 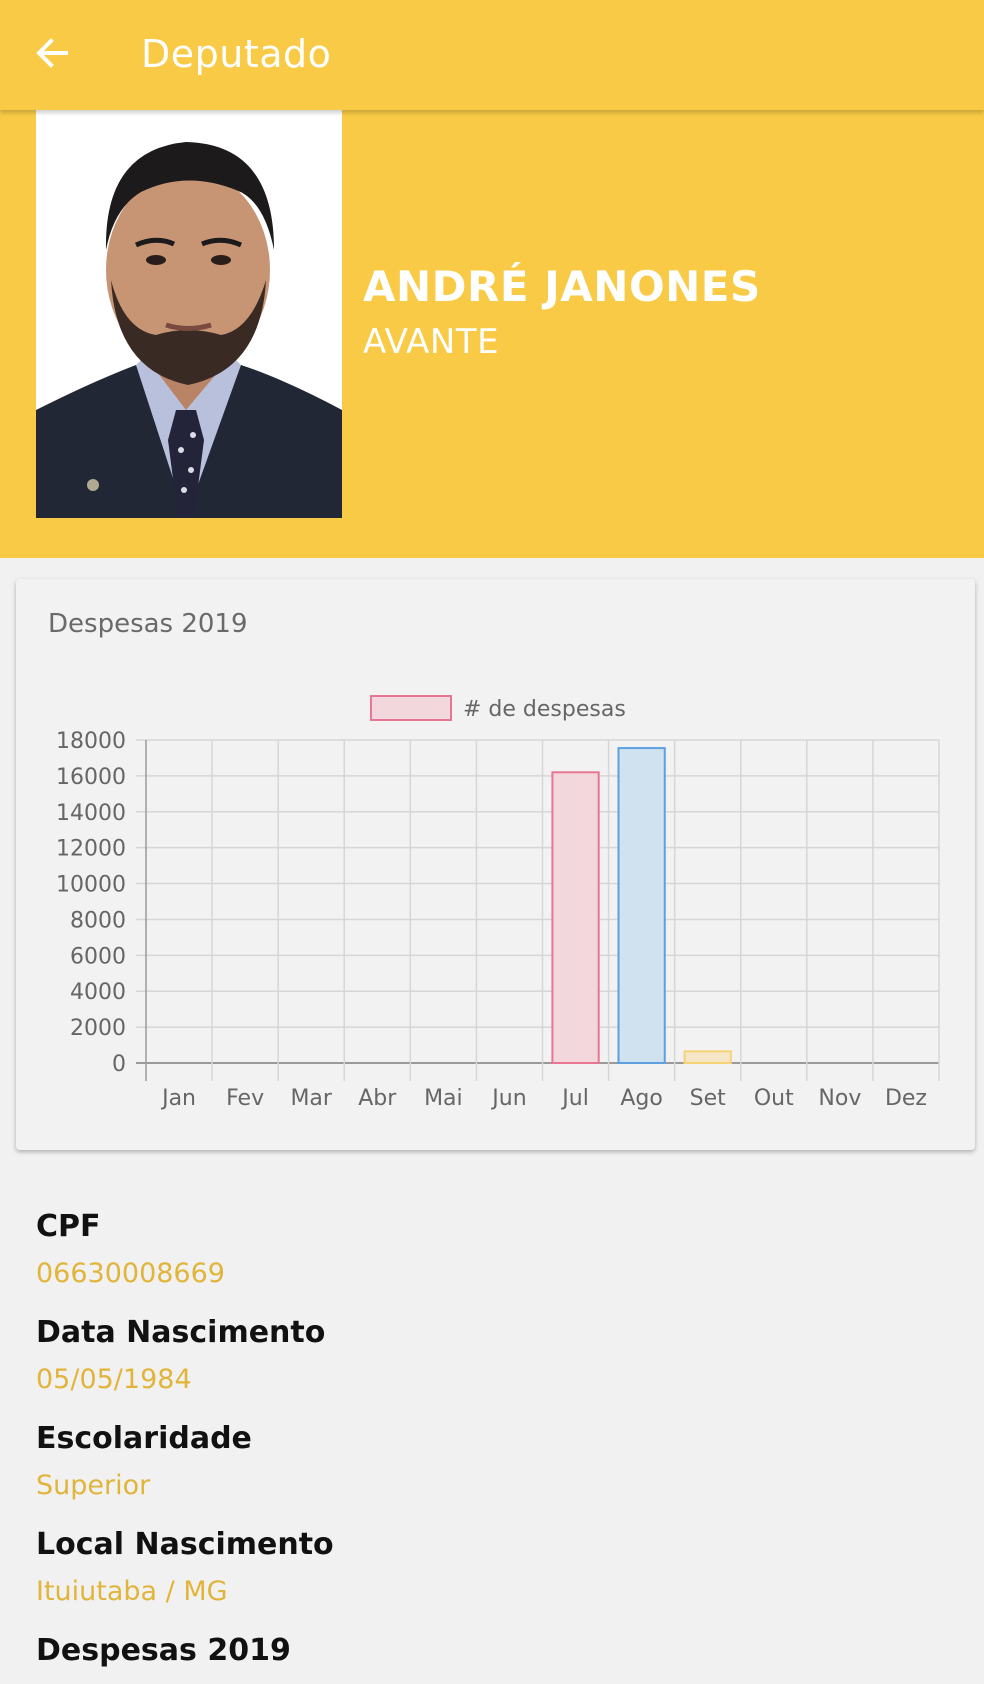 What do you see at coordinates (839, 1098) in the screenshot?
I see `x-tick-label: Nov` at bounding box center [839, 1098].